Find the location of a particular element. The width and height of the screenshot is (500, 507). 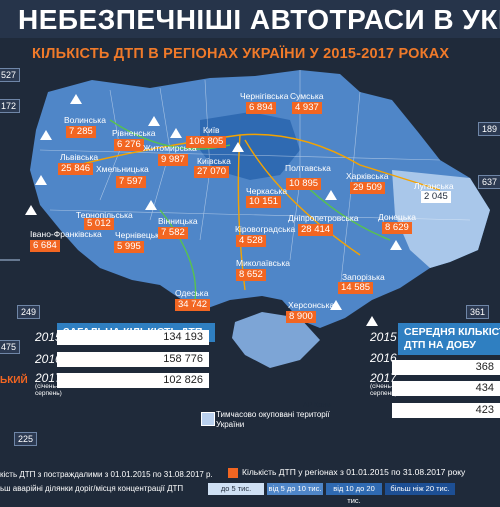

region-name: Чернівецька is located at coordinates (139, 235).